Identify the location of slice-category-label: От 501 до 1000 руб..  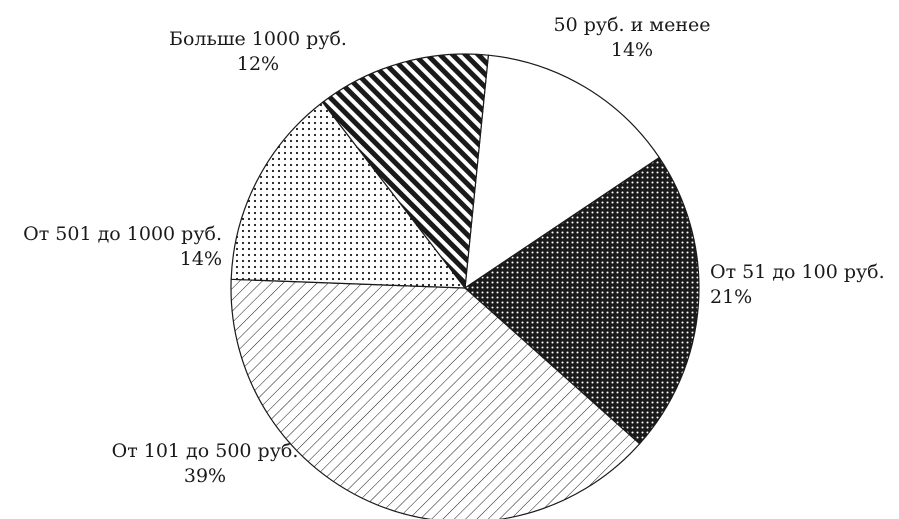
(122, 234).